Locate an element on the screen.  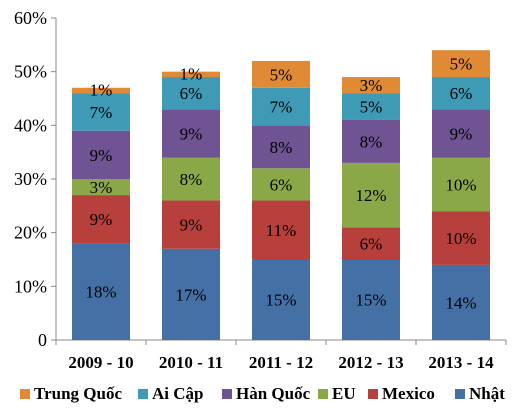
data-label: 17% is located at coordinates (190, 294).